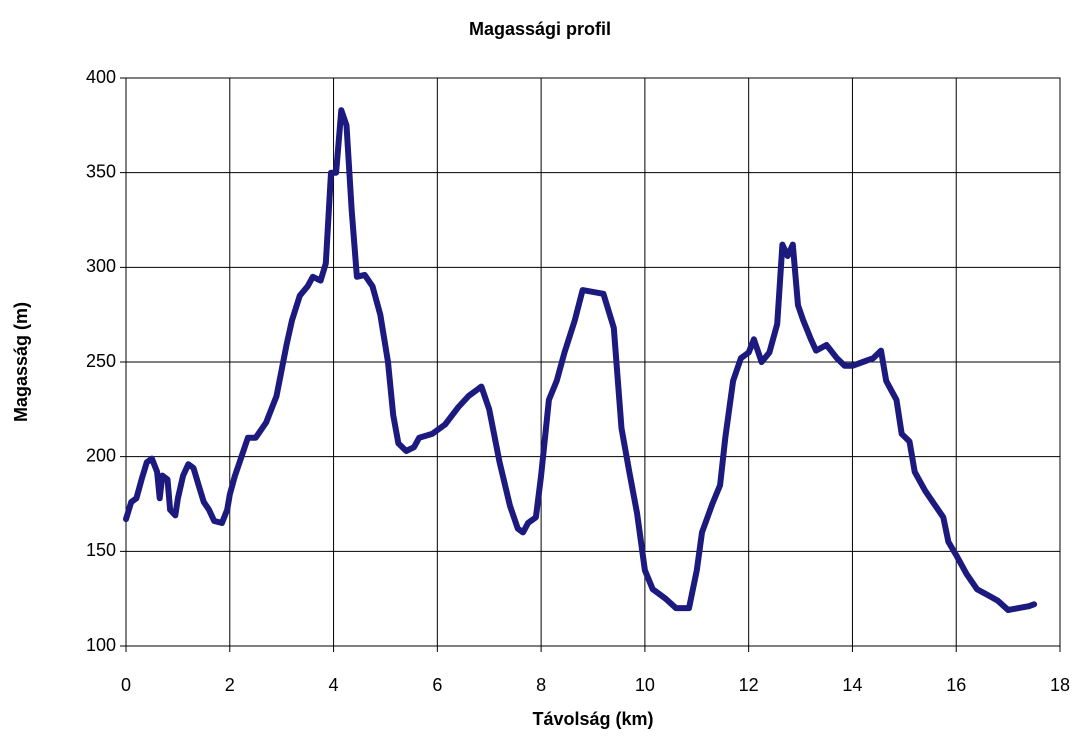  I want to click on y-tick-label: 100, so click(101, 645).